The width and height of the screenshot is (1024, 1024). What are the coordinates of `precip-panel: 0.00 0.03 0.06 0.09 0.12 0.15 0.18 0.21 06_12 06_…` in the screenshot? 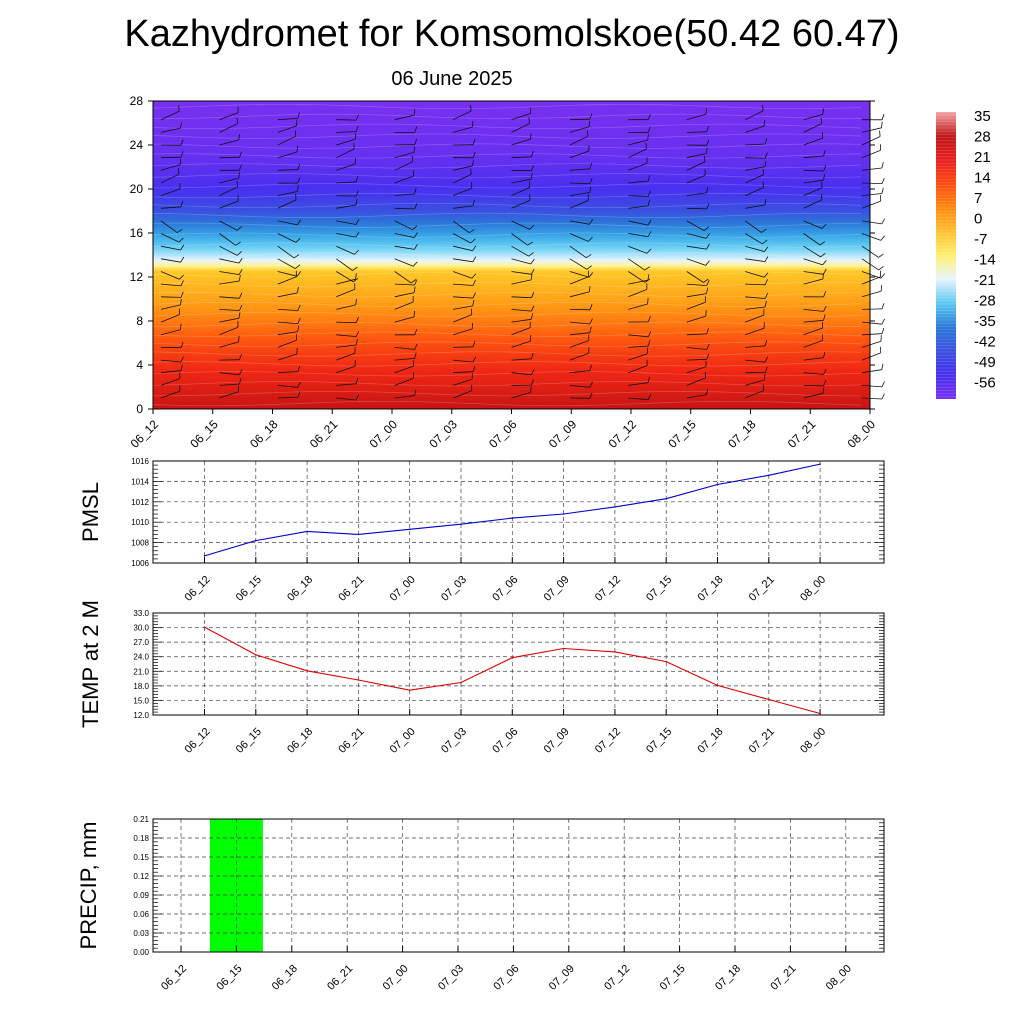 It's located at (480, 904).